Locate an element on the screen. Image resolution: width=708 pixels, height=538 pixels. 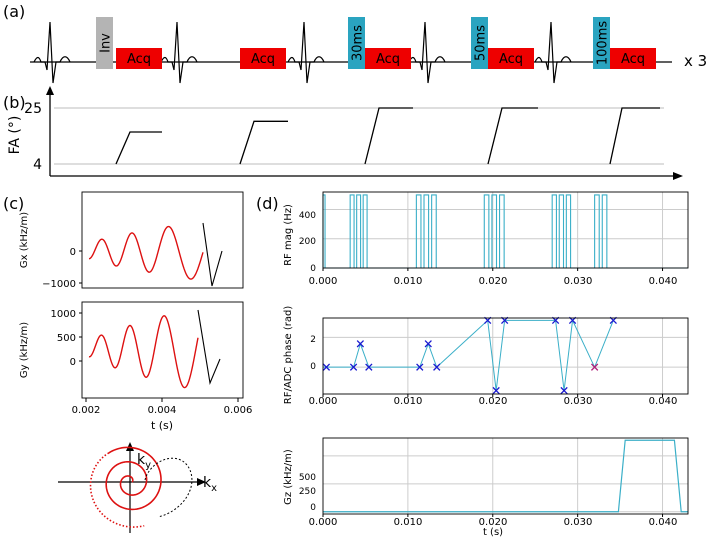
panel-label-c: (c) is located at coordinates (13, 203).